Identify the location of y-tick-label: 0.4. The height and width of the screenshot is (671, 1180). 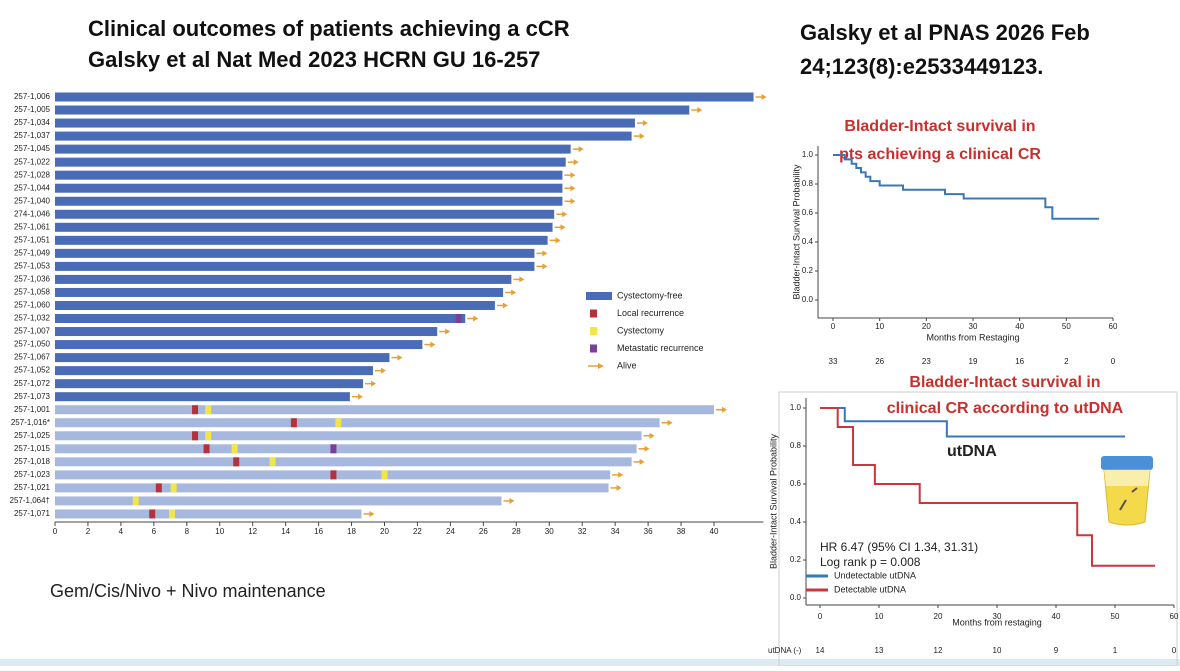
(808, 241).